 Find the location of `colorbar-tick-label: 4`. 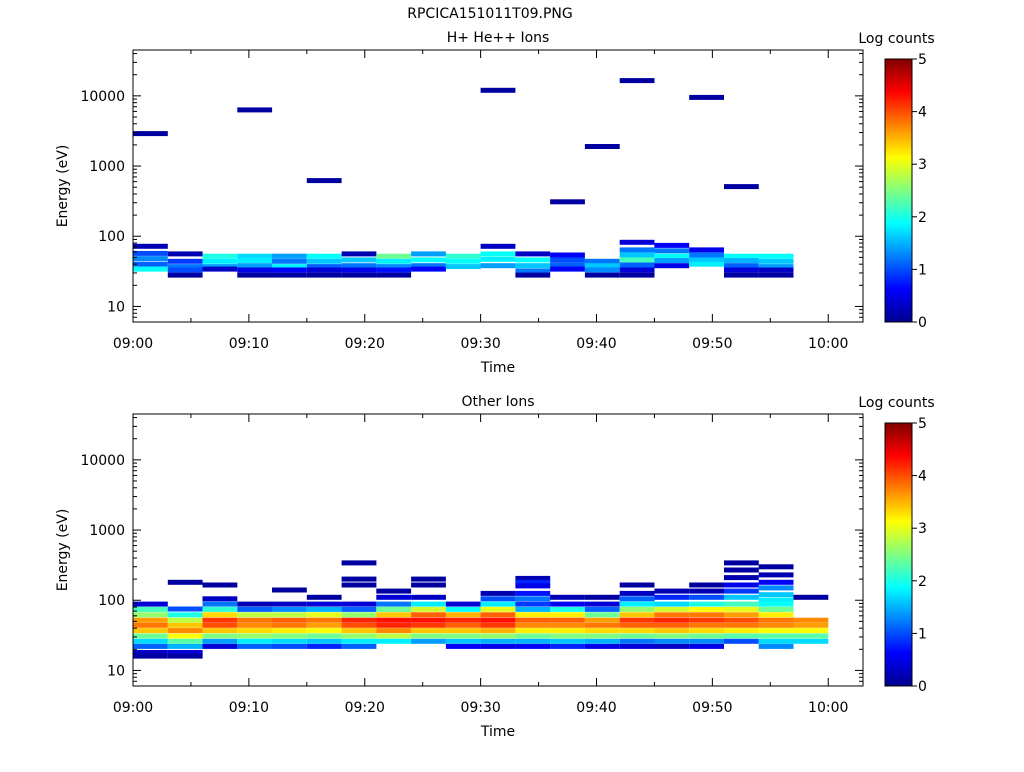

colorbar-tick-label: 4 is located at coordinates (922, 113).